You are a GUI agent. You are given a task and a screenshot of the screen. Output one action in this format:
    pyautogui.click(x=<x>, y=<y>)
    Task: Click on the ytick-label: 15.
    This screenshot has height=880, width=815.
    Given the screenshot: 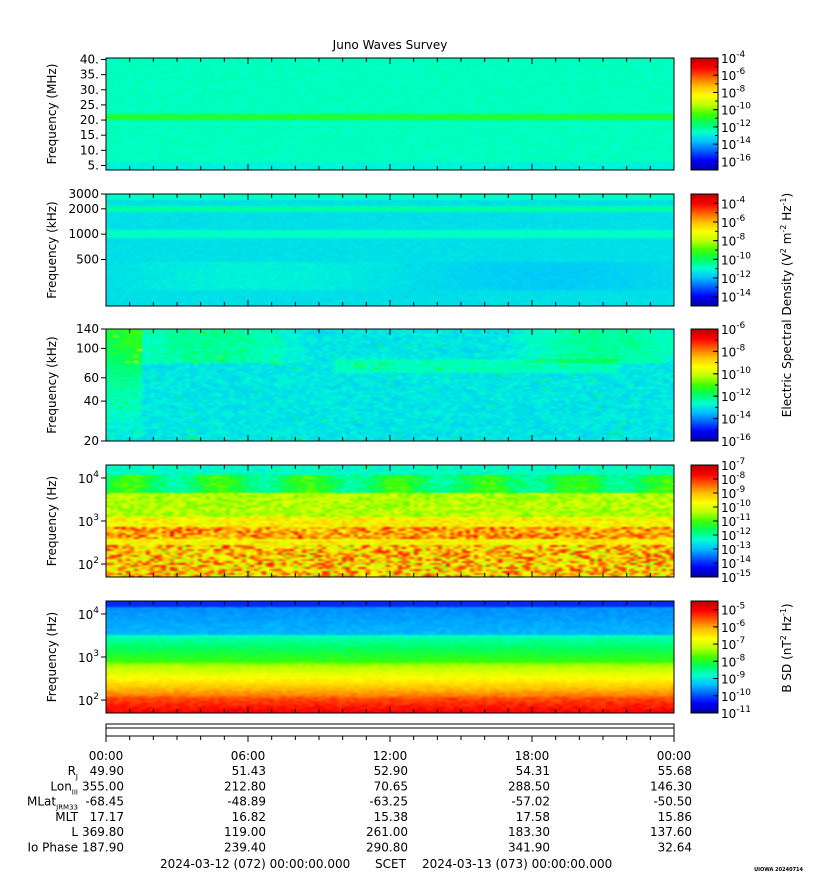 What is the action you would take?
    pyautogui.click(x=89, y=135)
    